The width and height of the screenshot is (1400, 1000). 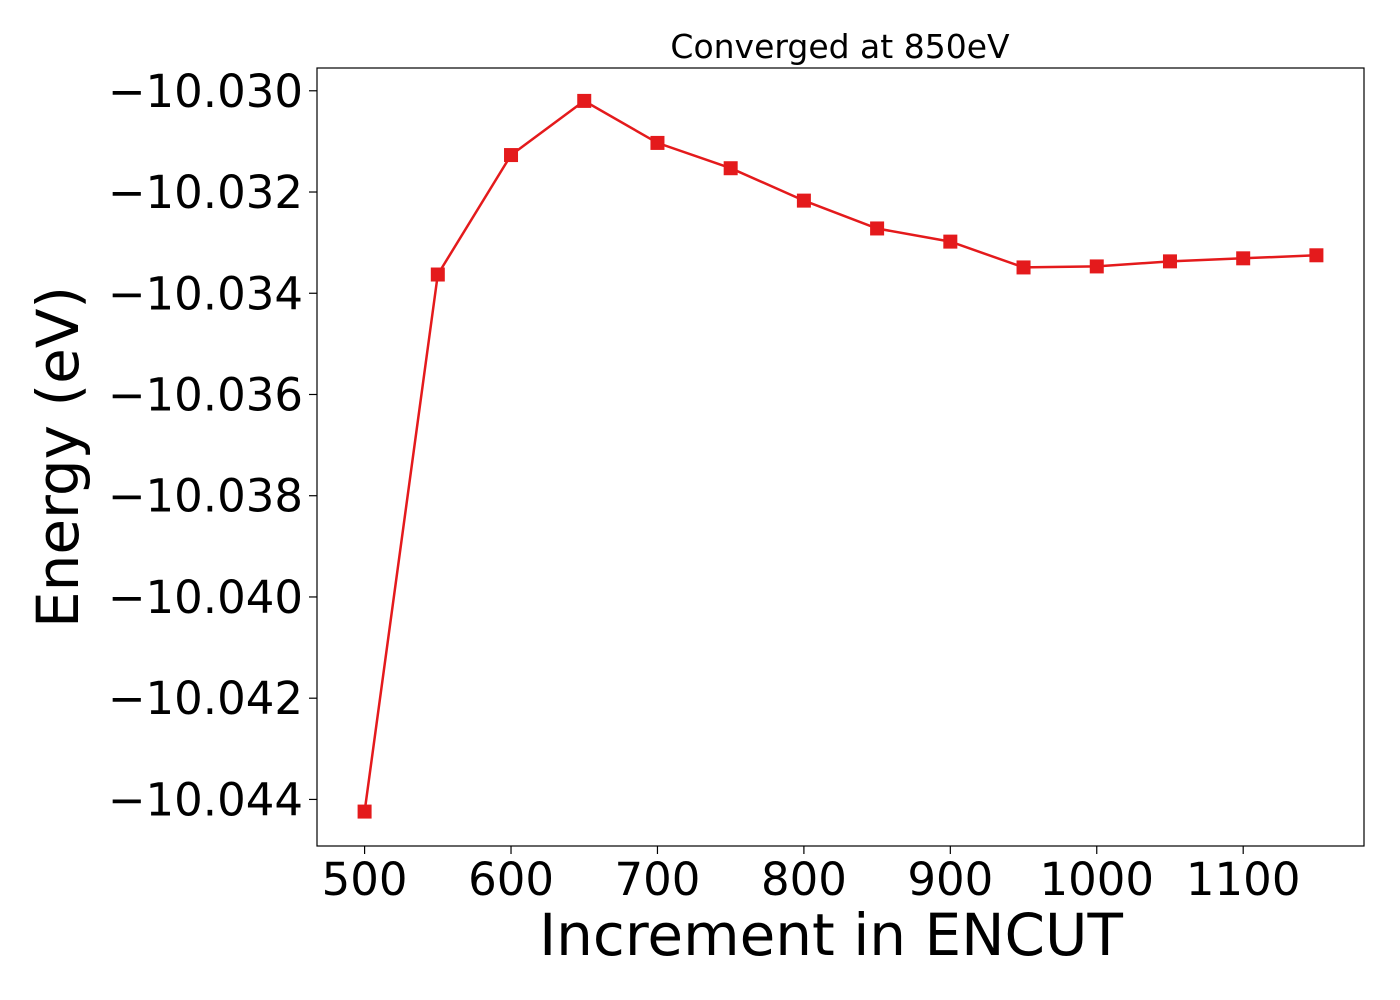 I want to click on y-tick-label: −10.036, so click(x=205, y=394).